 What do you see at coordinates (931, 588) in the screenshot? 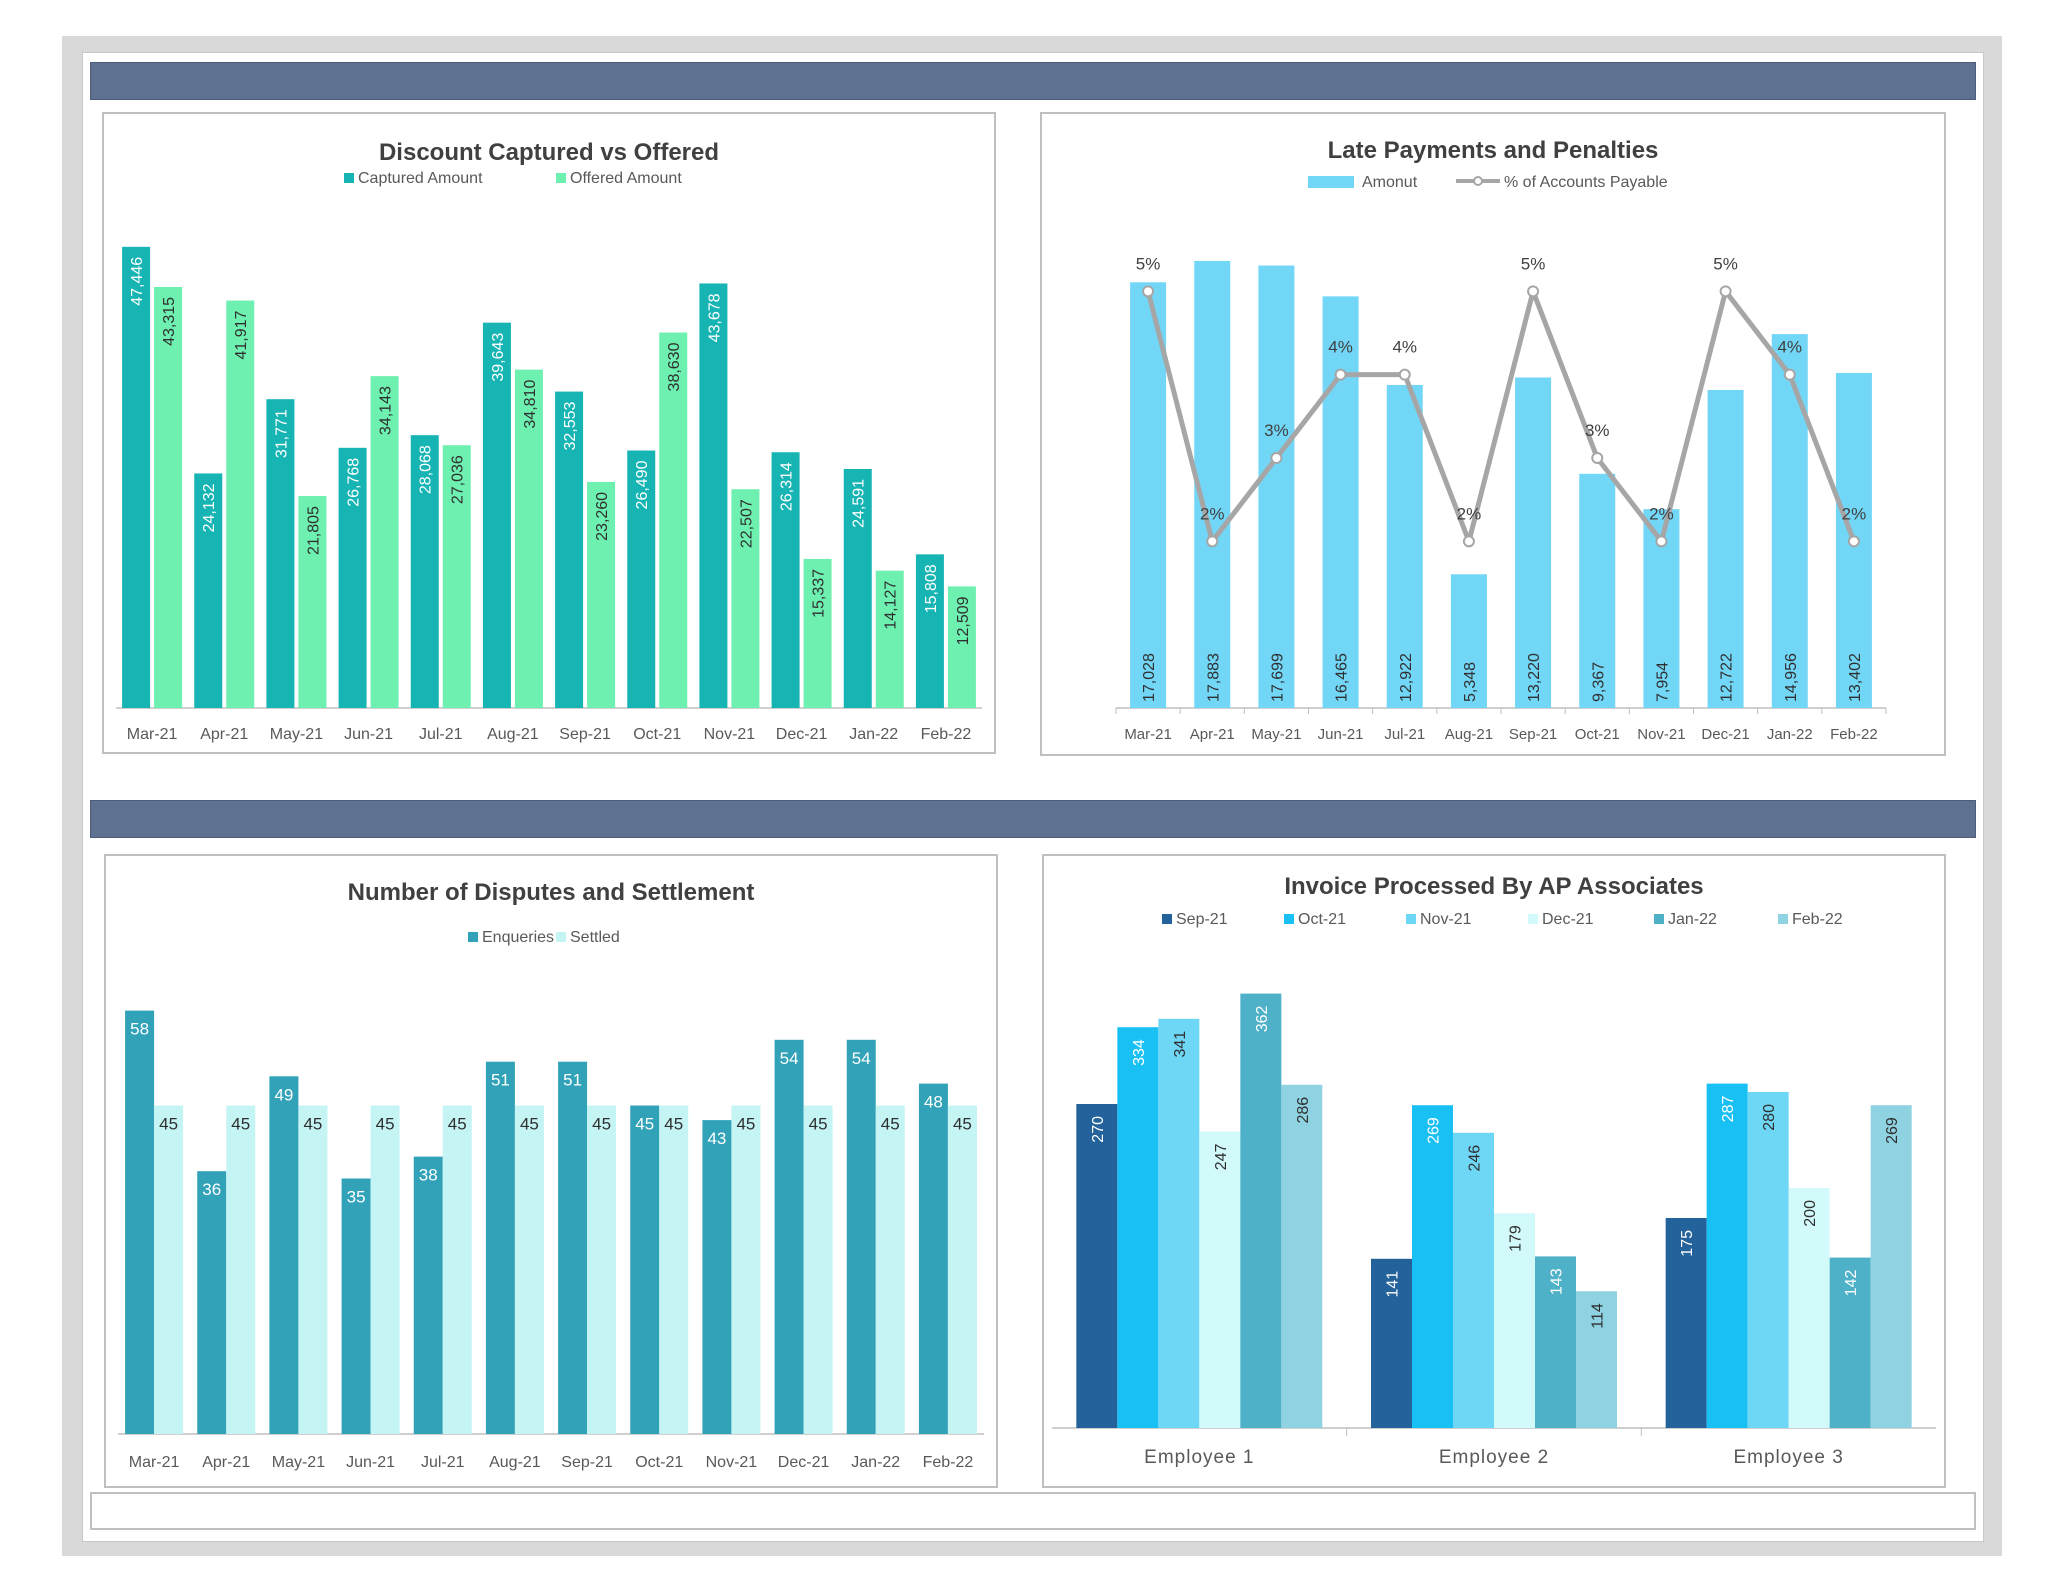
I see `data-label: 15,808` at bounding box center [931, 588].